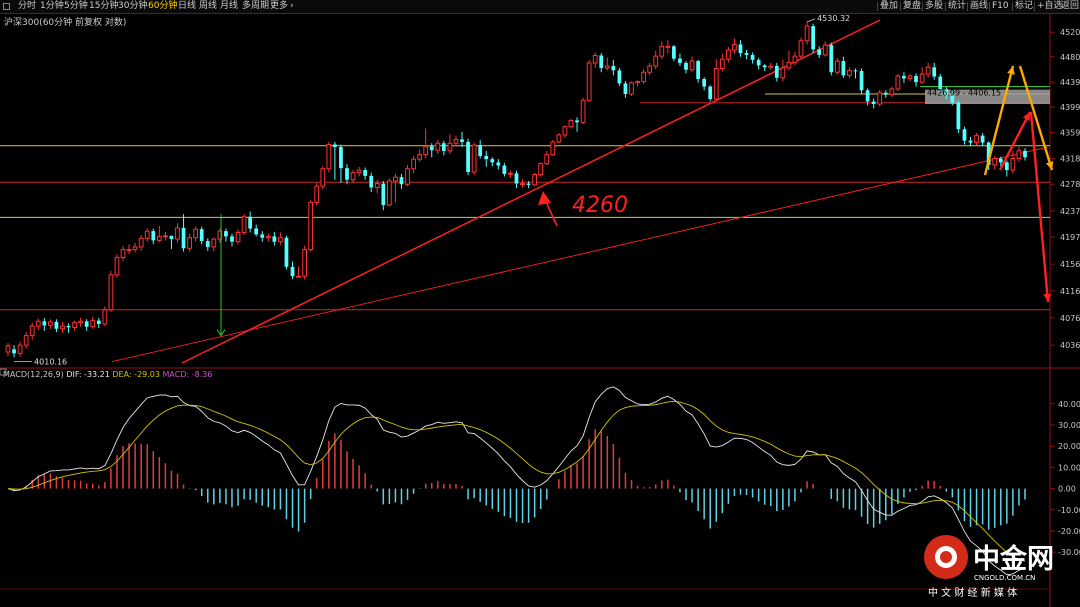  Describe the element at coordinates (811, 20) in the screenshot. I see `high-marker-line` at that location.